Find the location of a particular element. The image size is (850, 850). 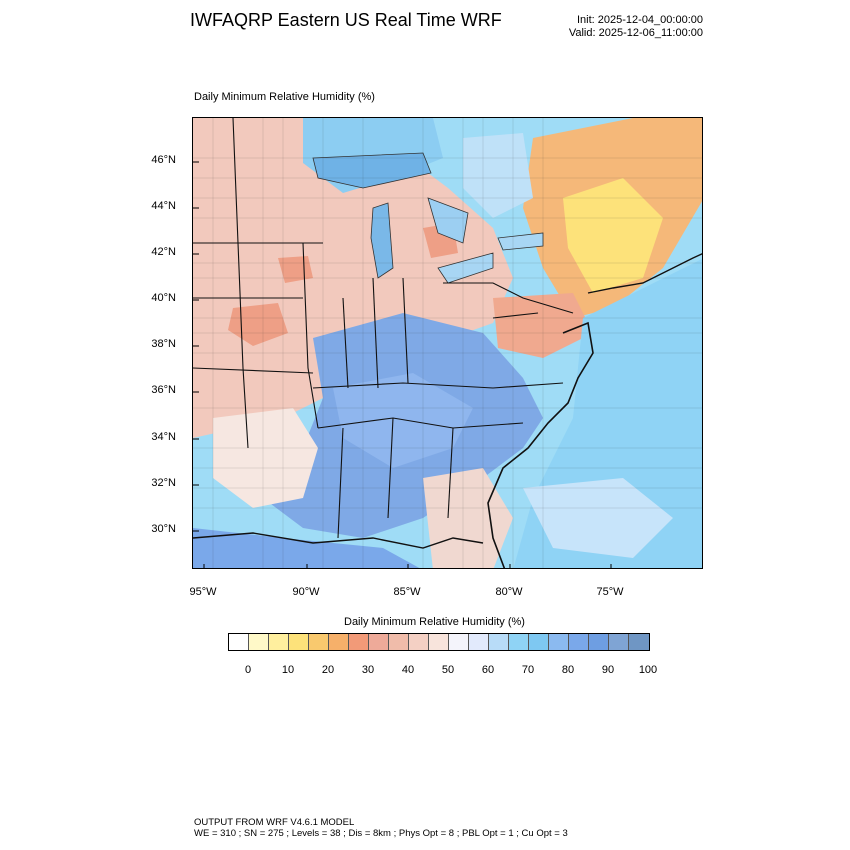

lon-label-85w: 85°W is located at coordinates (407, 592).